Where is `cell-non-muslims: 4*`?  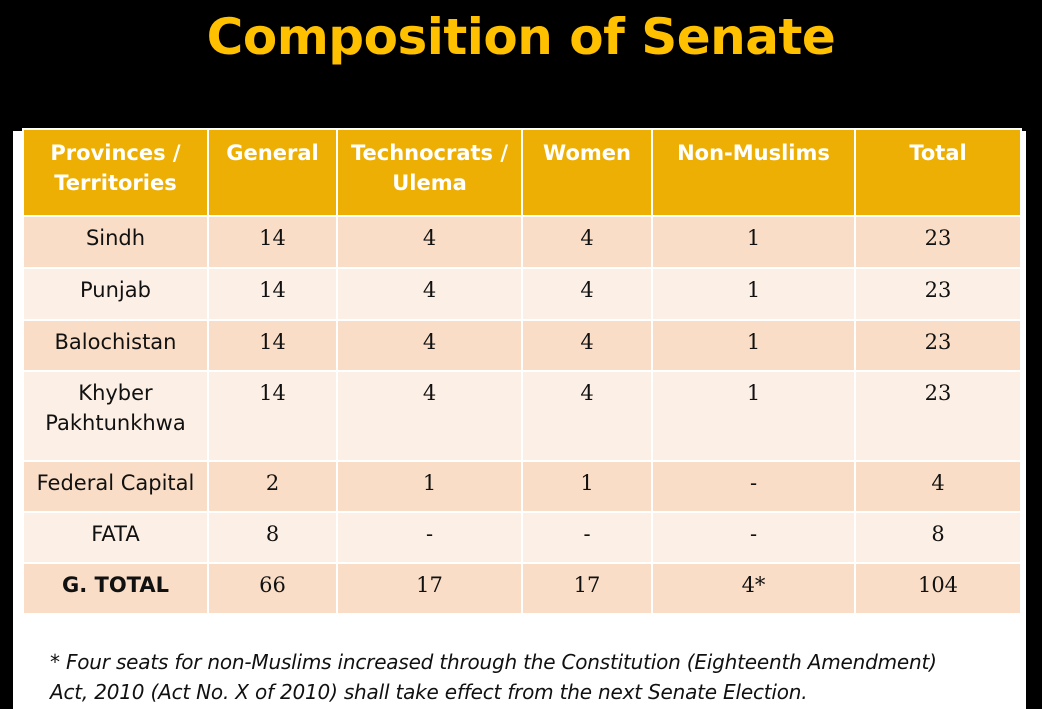
cell-non-muslims: 4* is located at coordinates (753, 588).